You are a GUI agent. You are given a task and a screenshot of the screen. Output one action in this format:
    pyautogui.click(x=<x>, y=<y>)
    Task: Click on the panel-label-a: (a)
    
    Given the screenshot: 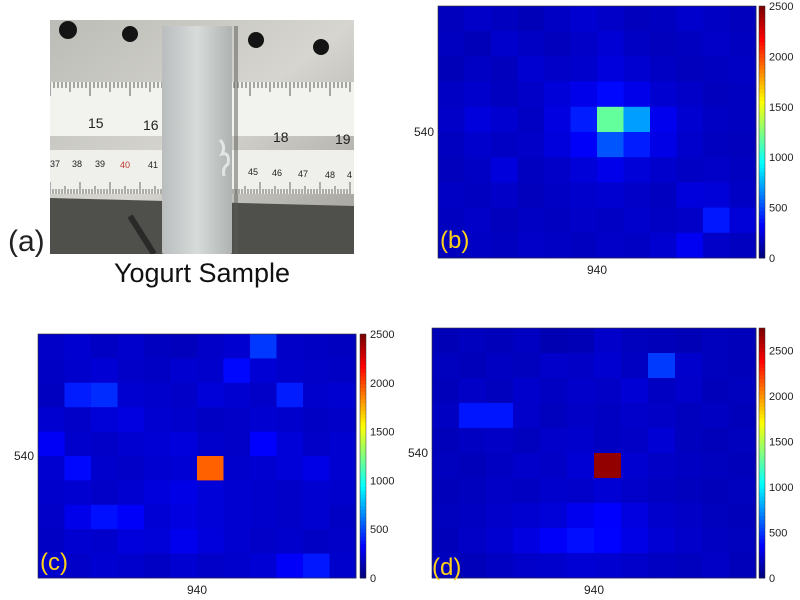 What is the action you would take?
    pyautogui.click(x=26, y=241)
    